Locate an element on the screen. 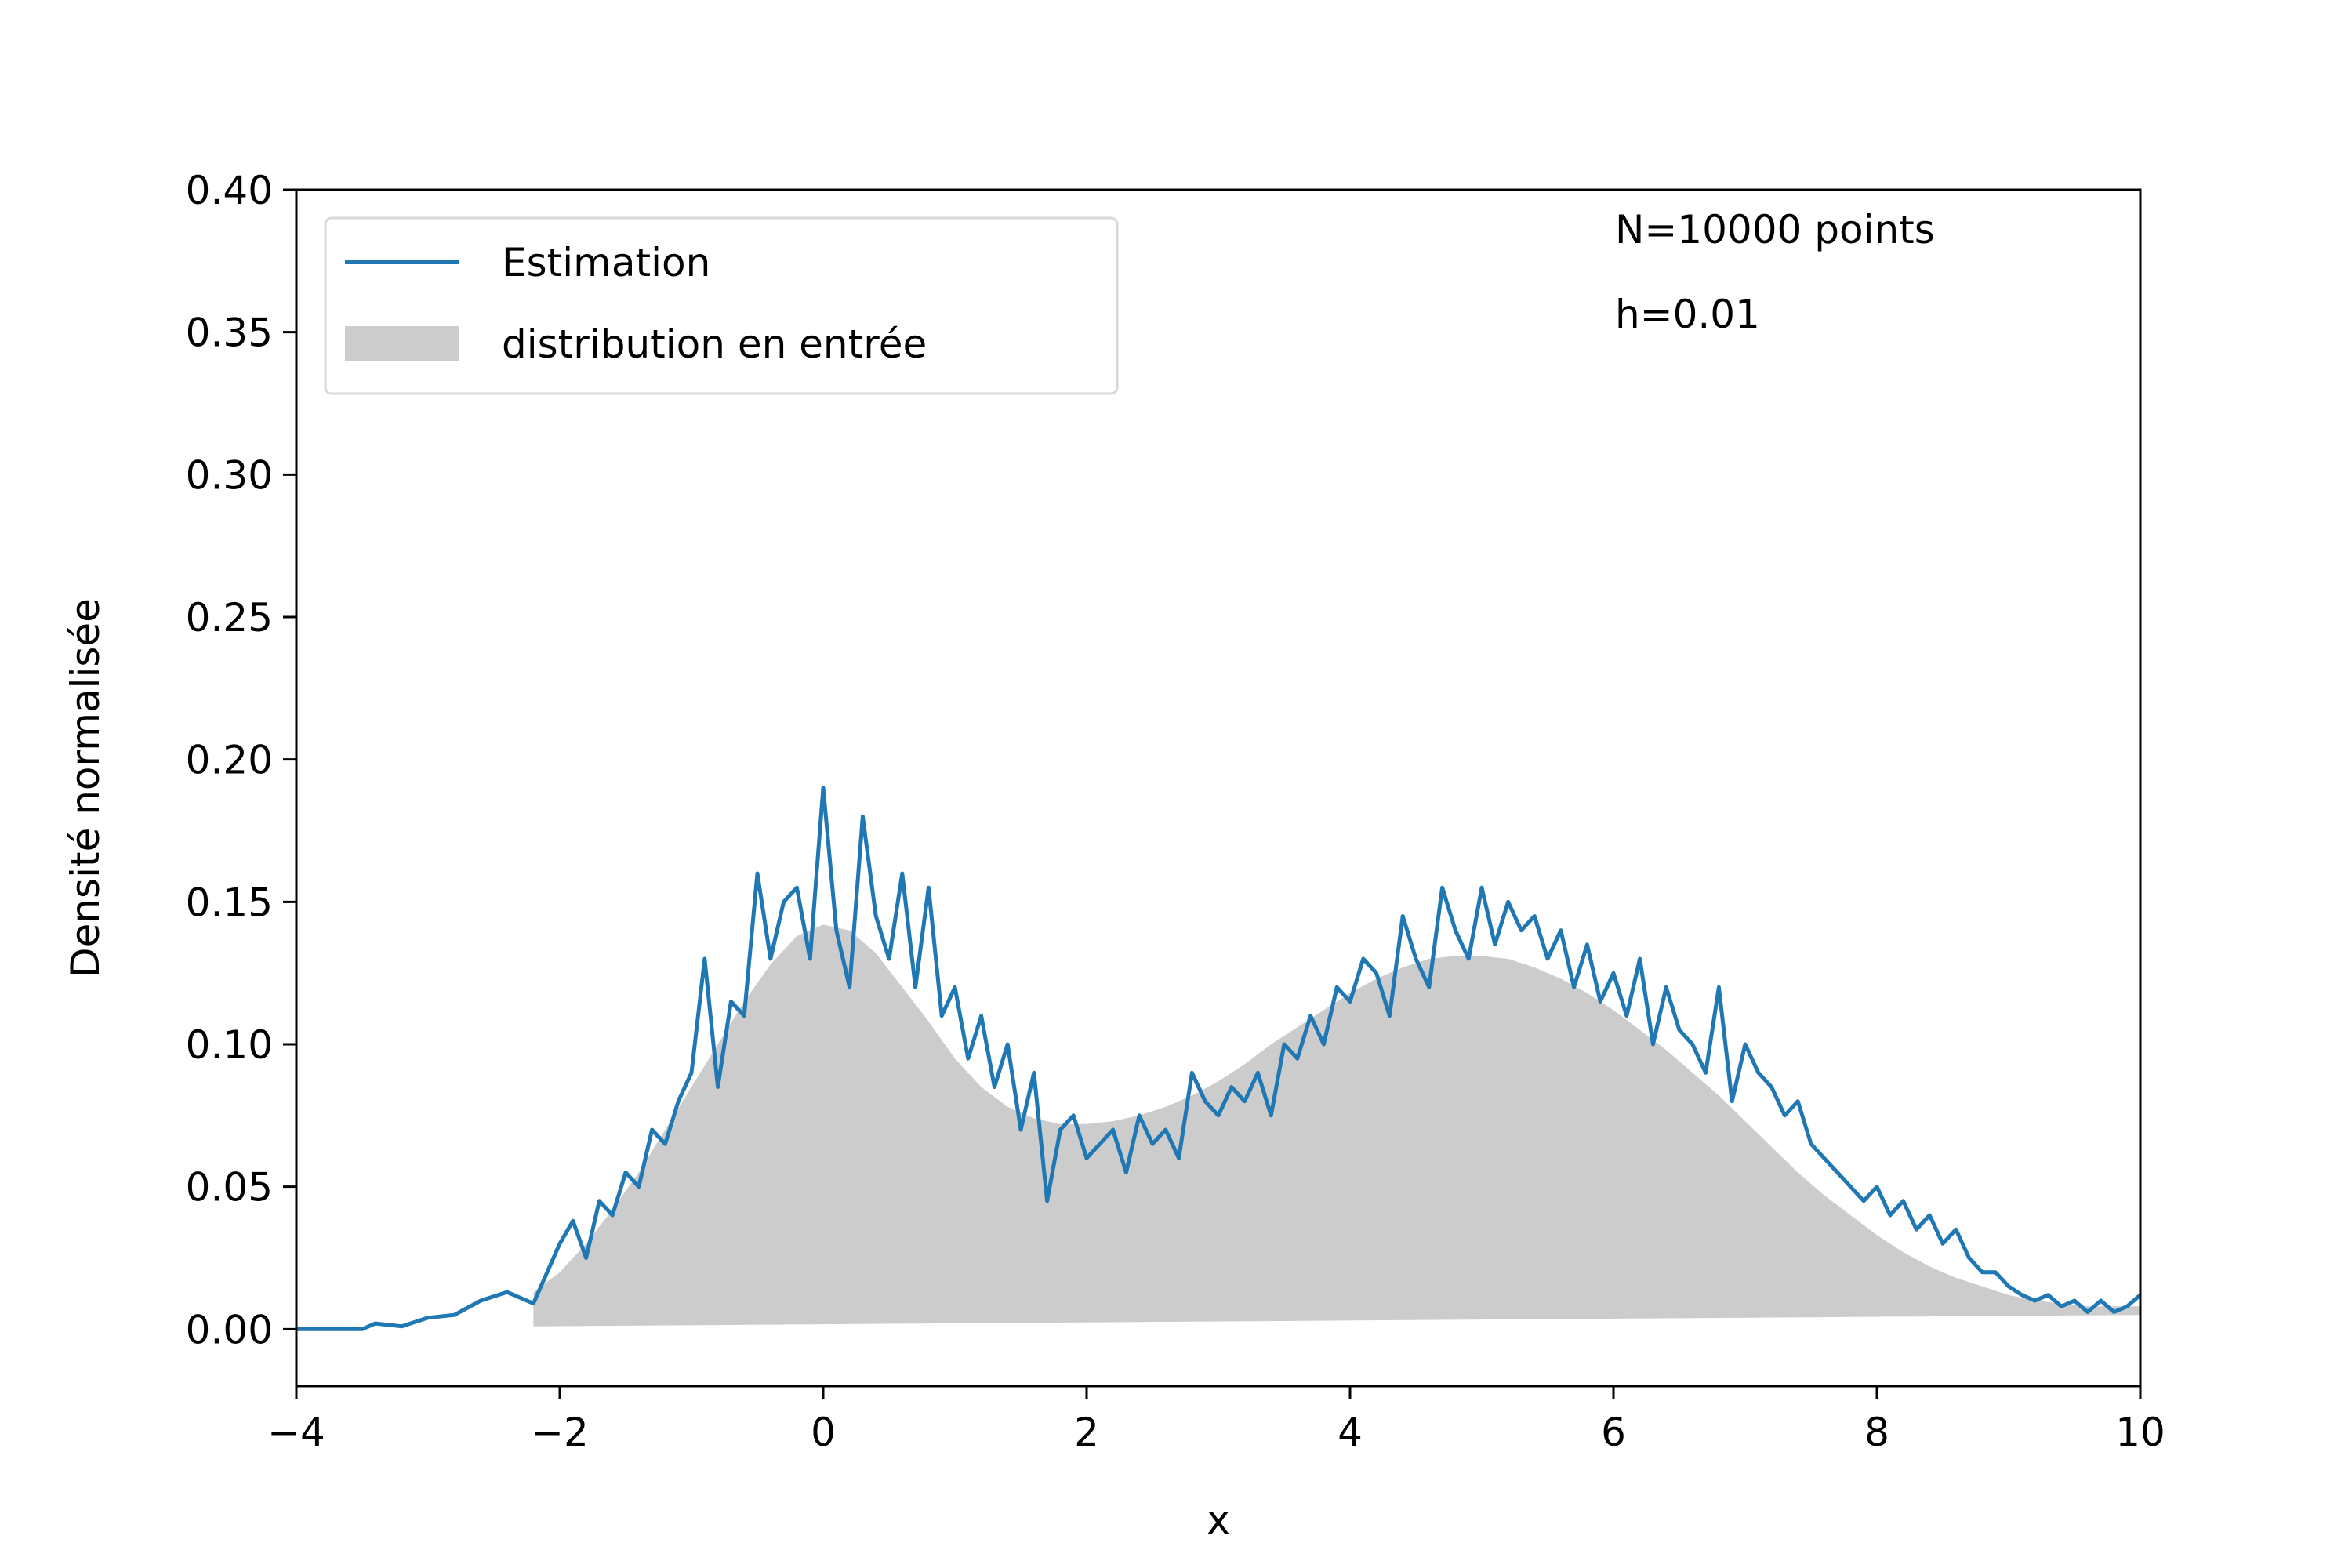 This screenshot has width=2352, height=1568. x-tick-label: −2 is located at coordinates (560, 1432).